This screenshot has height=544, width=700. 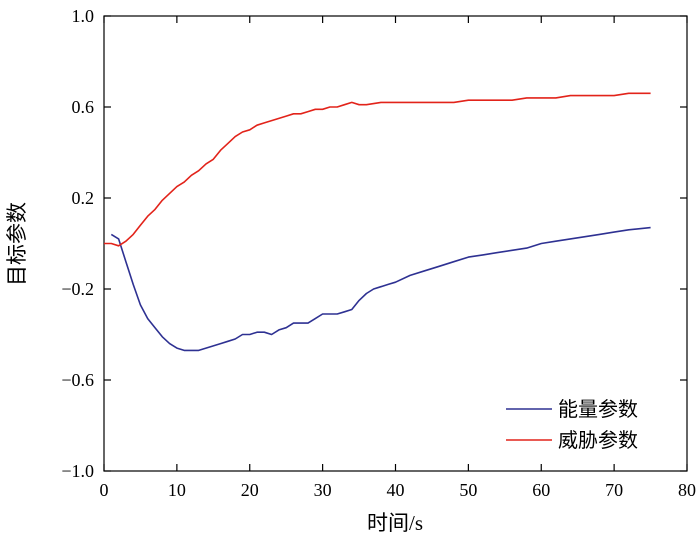 I want to click on legend-label: 威胁参数, so click(x=598, y=440).